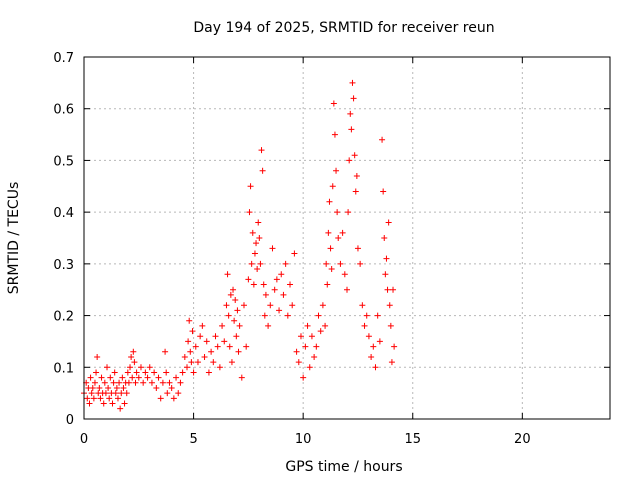  What do you see at coordinates (14, 238) in the screenshot?
I see `y-axis-label: SRMTID / TECUs` at bounding box center [14, 238].